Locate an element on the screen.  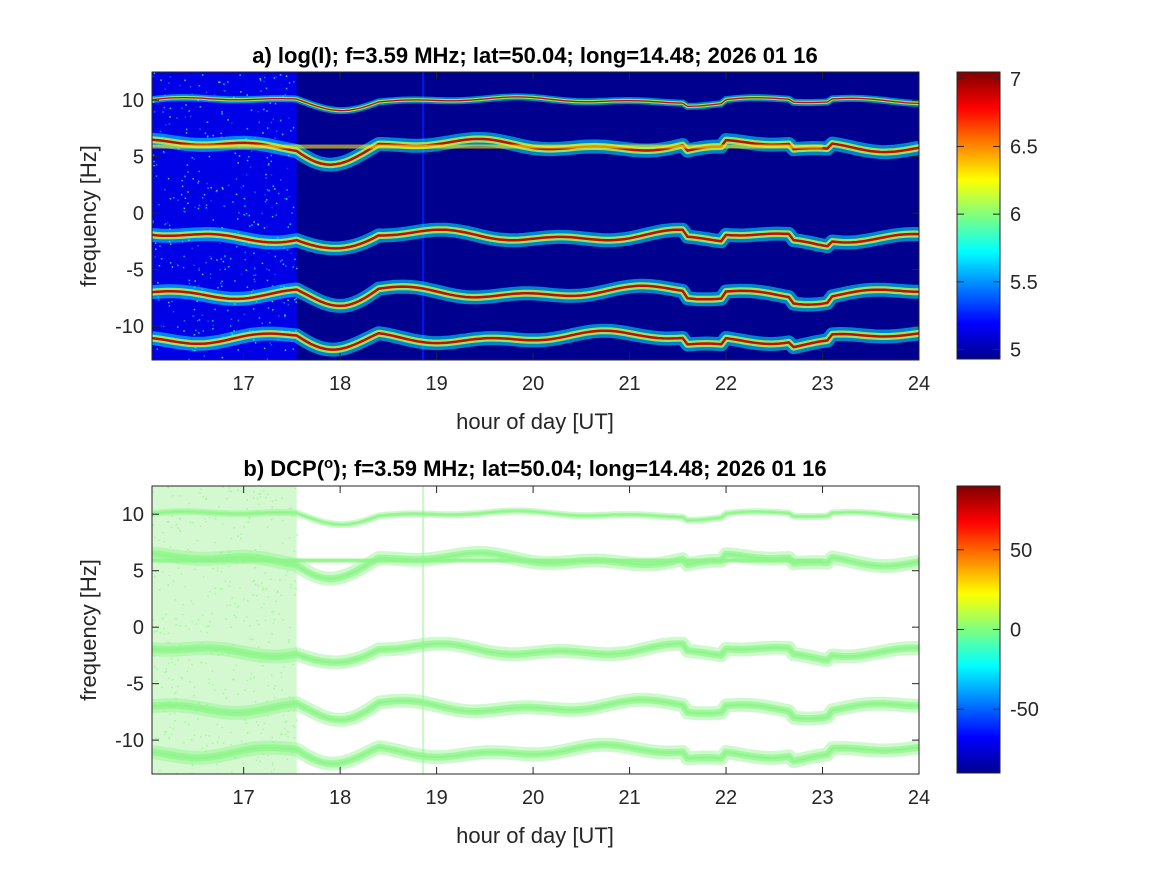
x-tick-label: 23 is located at coordinates (822, 798).